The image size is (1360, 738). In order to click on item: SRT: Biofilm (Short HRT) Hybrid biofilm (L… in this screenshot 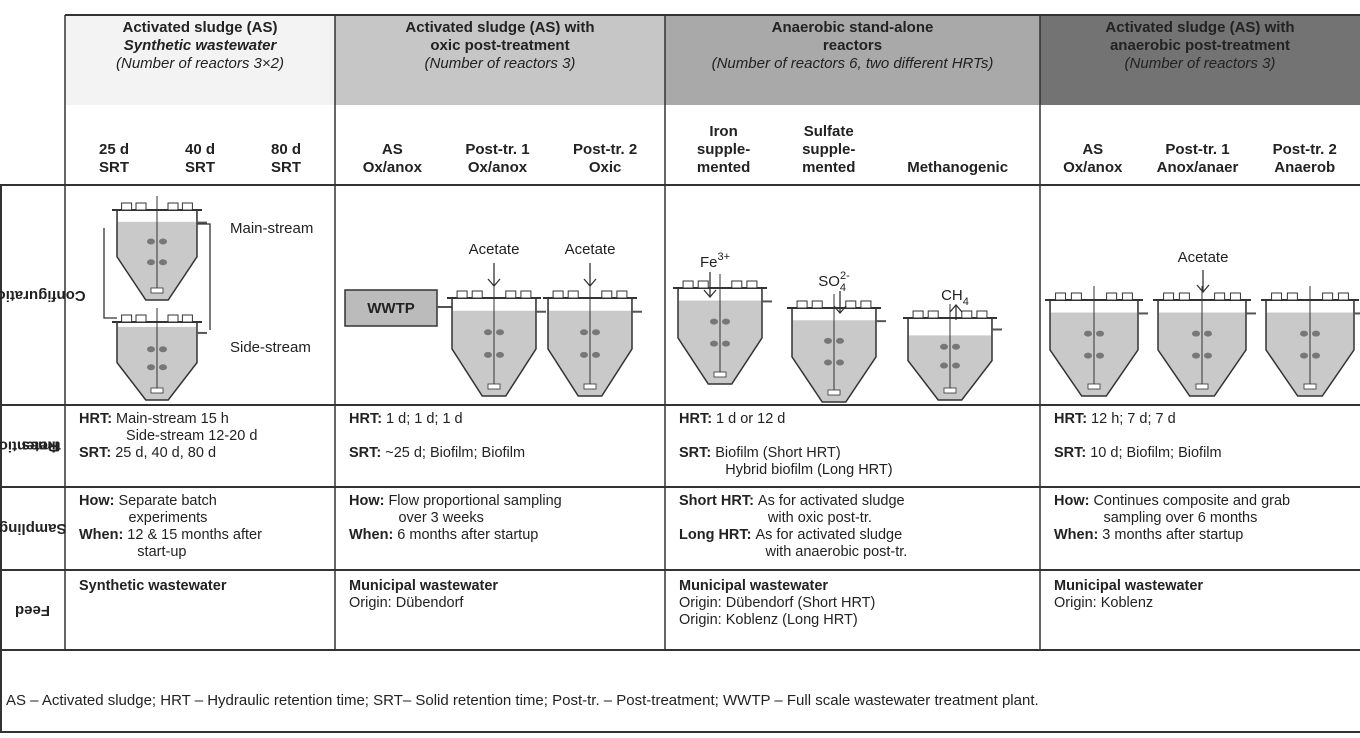, I will do `click(859, 462)`.